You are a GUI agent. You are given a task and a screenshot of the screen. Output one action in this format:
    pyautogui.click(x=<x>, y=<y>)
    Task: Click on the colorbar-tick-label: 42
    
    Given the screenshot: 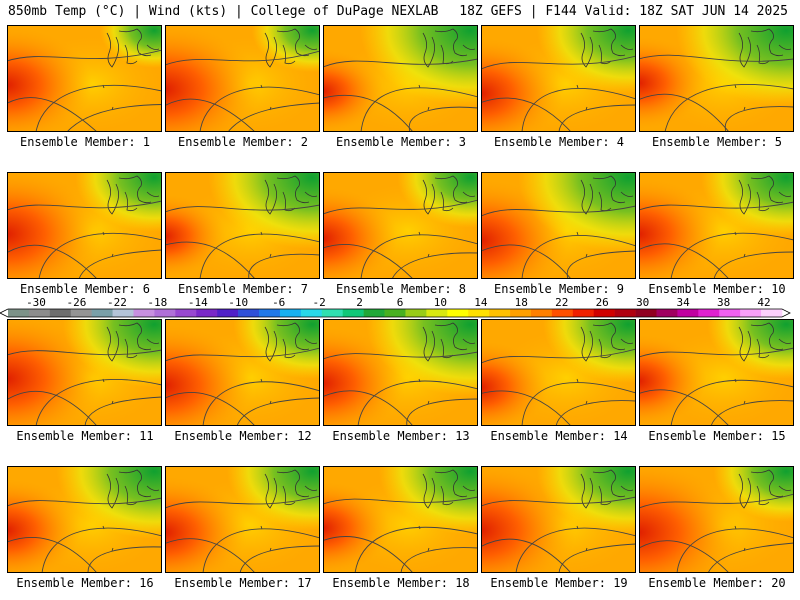 What is the action you would take?
    pyautogui.click(x=763, y=302)
    